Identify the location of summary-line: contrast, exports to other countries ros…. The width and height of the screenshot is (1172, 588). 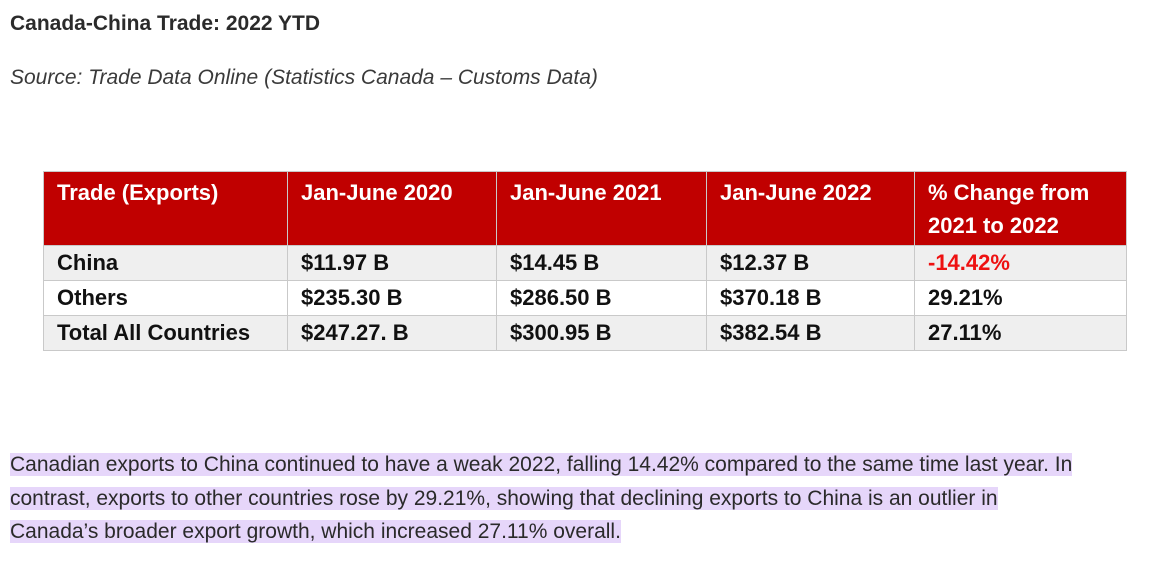
(504, 498).